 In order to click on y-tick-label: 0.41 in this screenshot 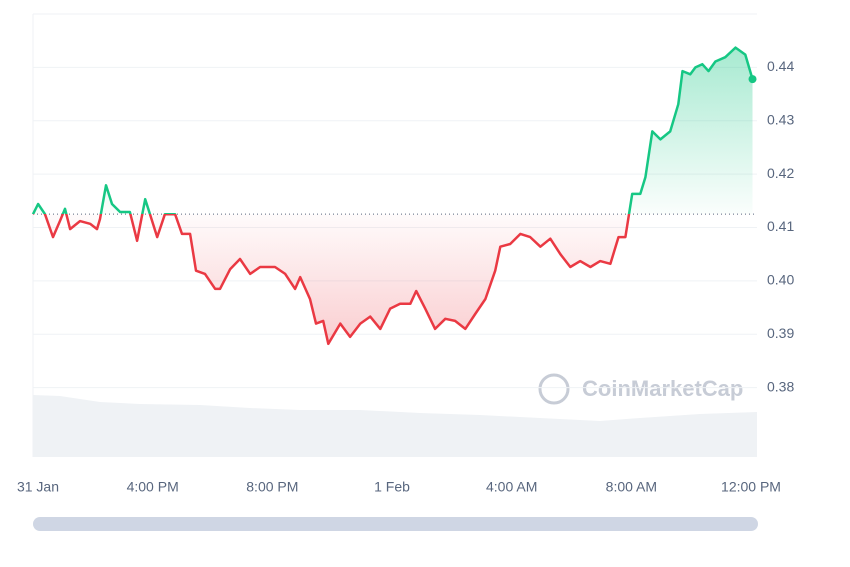, I will do `click(780, 226)`.